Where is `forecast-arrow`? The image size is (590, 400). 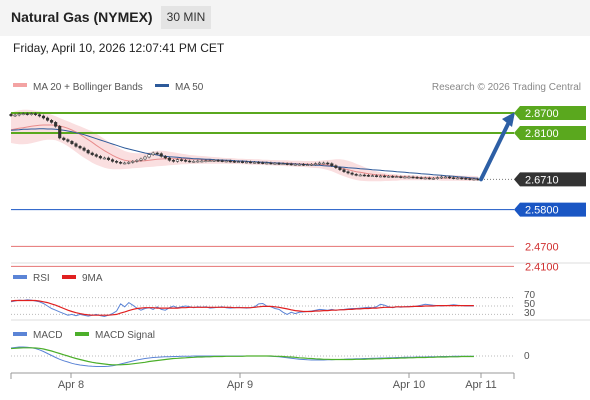 forecast-arrow is located at coordinates (495, 150).